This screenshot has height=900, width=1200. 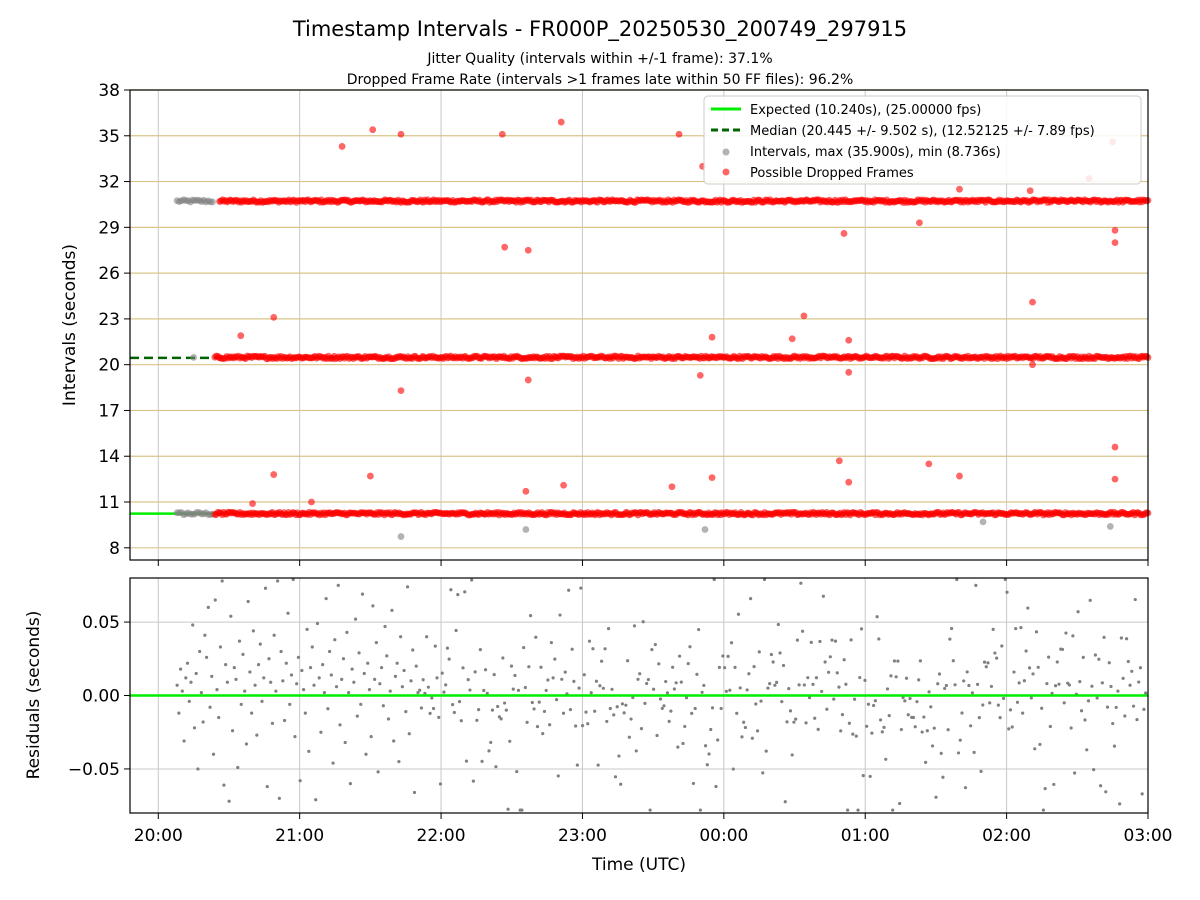 I want to click on top-y-tick-label: 23, so click(x=109, y=320).